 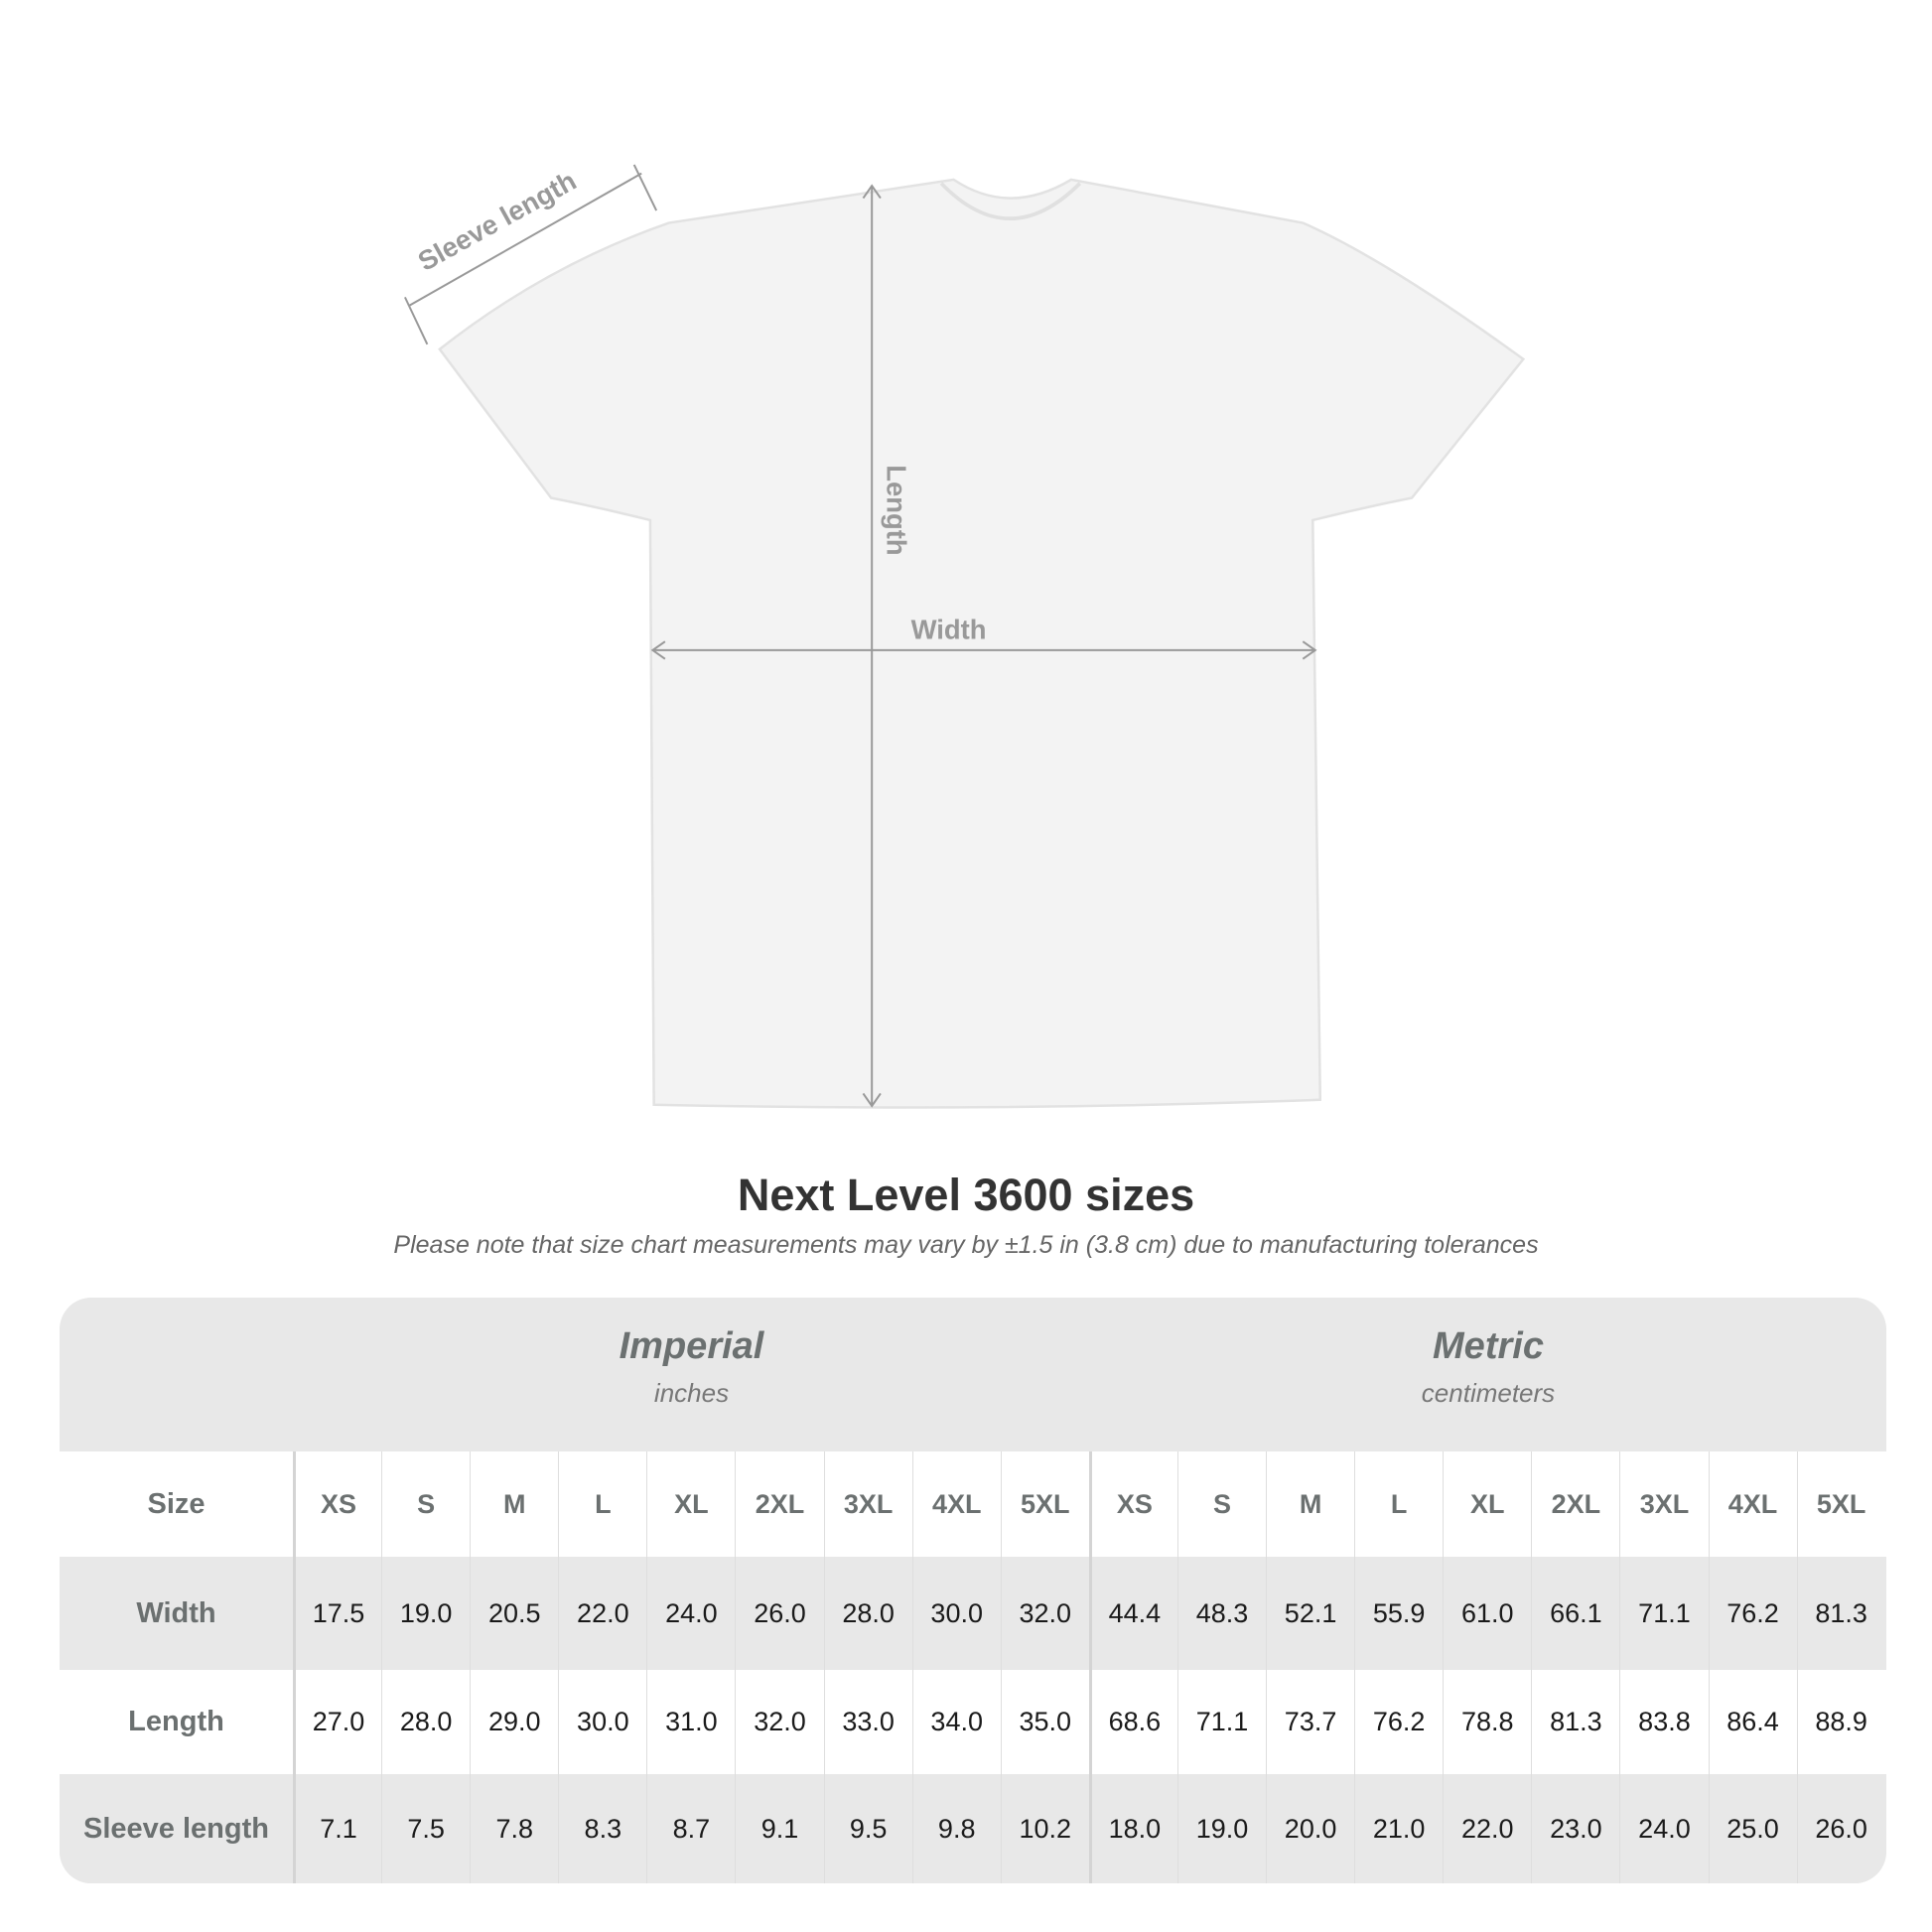 I want to click on metric-value-cell: 48.3, so click(x=1221, y=1613).